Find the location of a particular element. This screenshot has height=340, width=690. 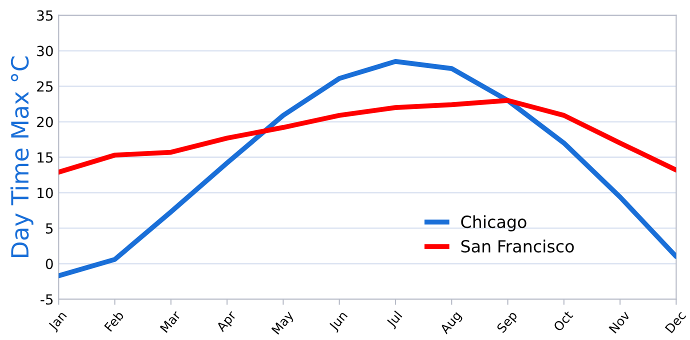

legend-label: San Francisco is located at coordinates (517, 246).